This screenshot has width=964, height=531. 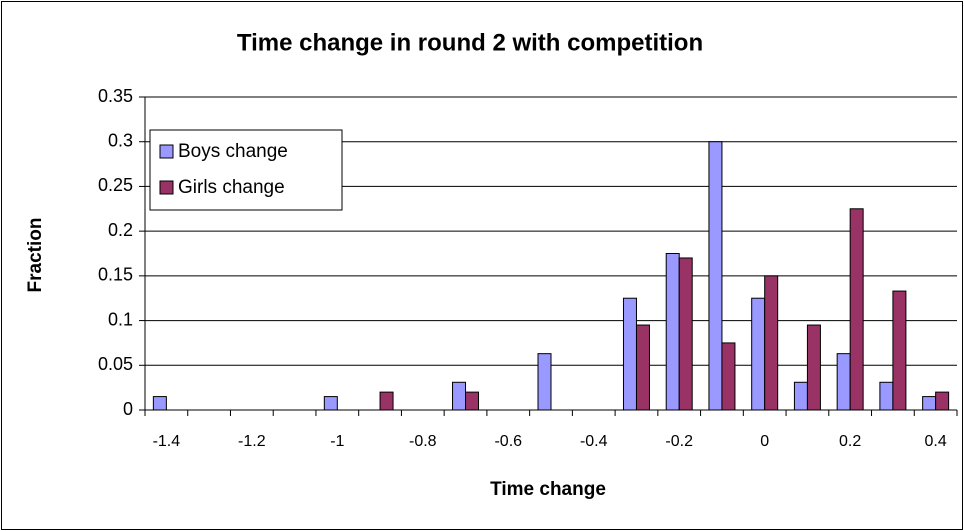 What do you see at coordinates (115, 364) in the screenshot?
I see `y-tick-label: 0.05` at bounding box center [115, 364].